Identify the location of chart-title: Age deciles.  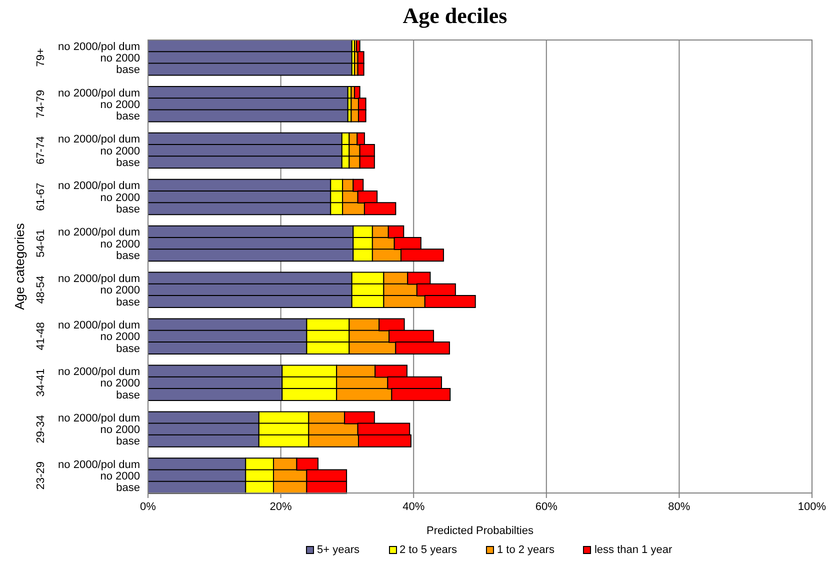
(455, 15).